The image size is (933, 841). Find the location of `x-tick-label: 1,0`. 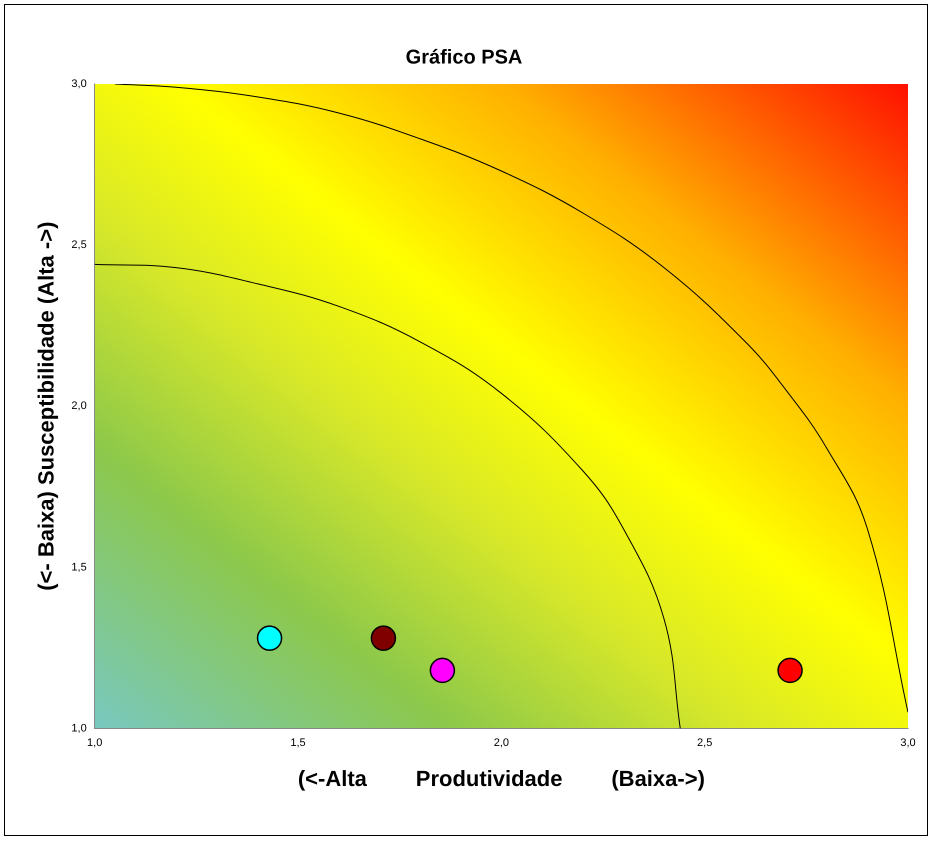

x-tick-label: 1,0 is located at coordinates (94, 743).